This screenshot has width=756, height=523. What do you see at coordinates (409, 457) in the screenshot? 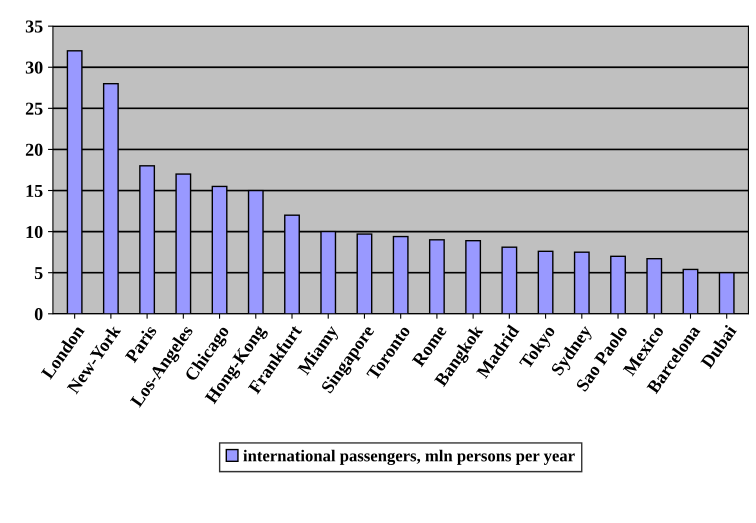
I see `legend-label: international passengers, mln persons per year` at bounding box center [409, 457].